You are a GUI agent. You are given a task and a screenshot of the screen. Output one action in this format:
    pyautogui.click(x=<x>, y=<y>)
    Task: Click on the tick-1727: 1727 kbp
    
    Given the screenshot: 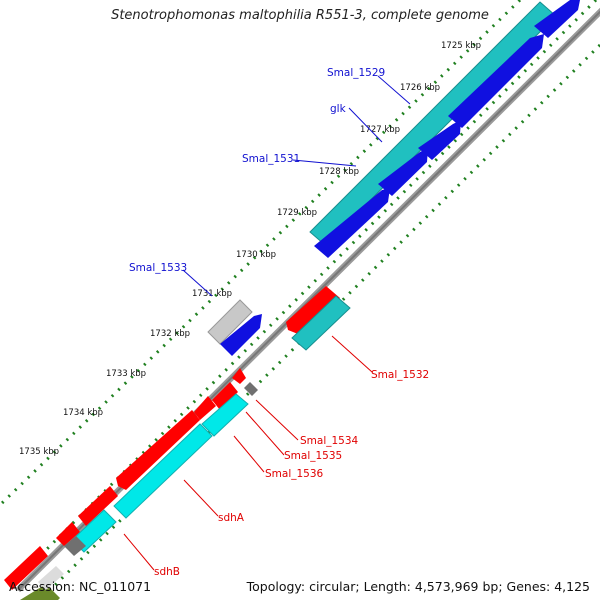 What is the action you would take?
    pyautogui.click(x=380, y=130)
    